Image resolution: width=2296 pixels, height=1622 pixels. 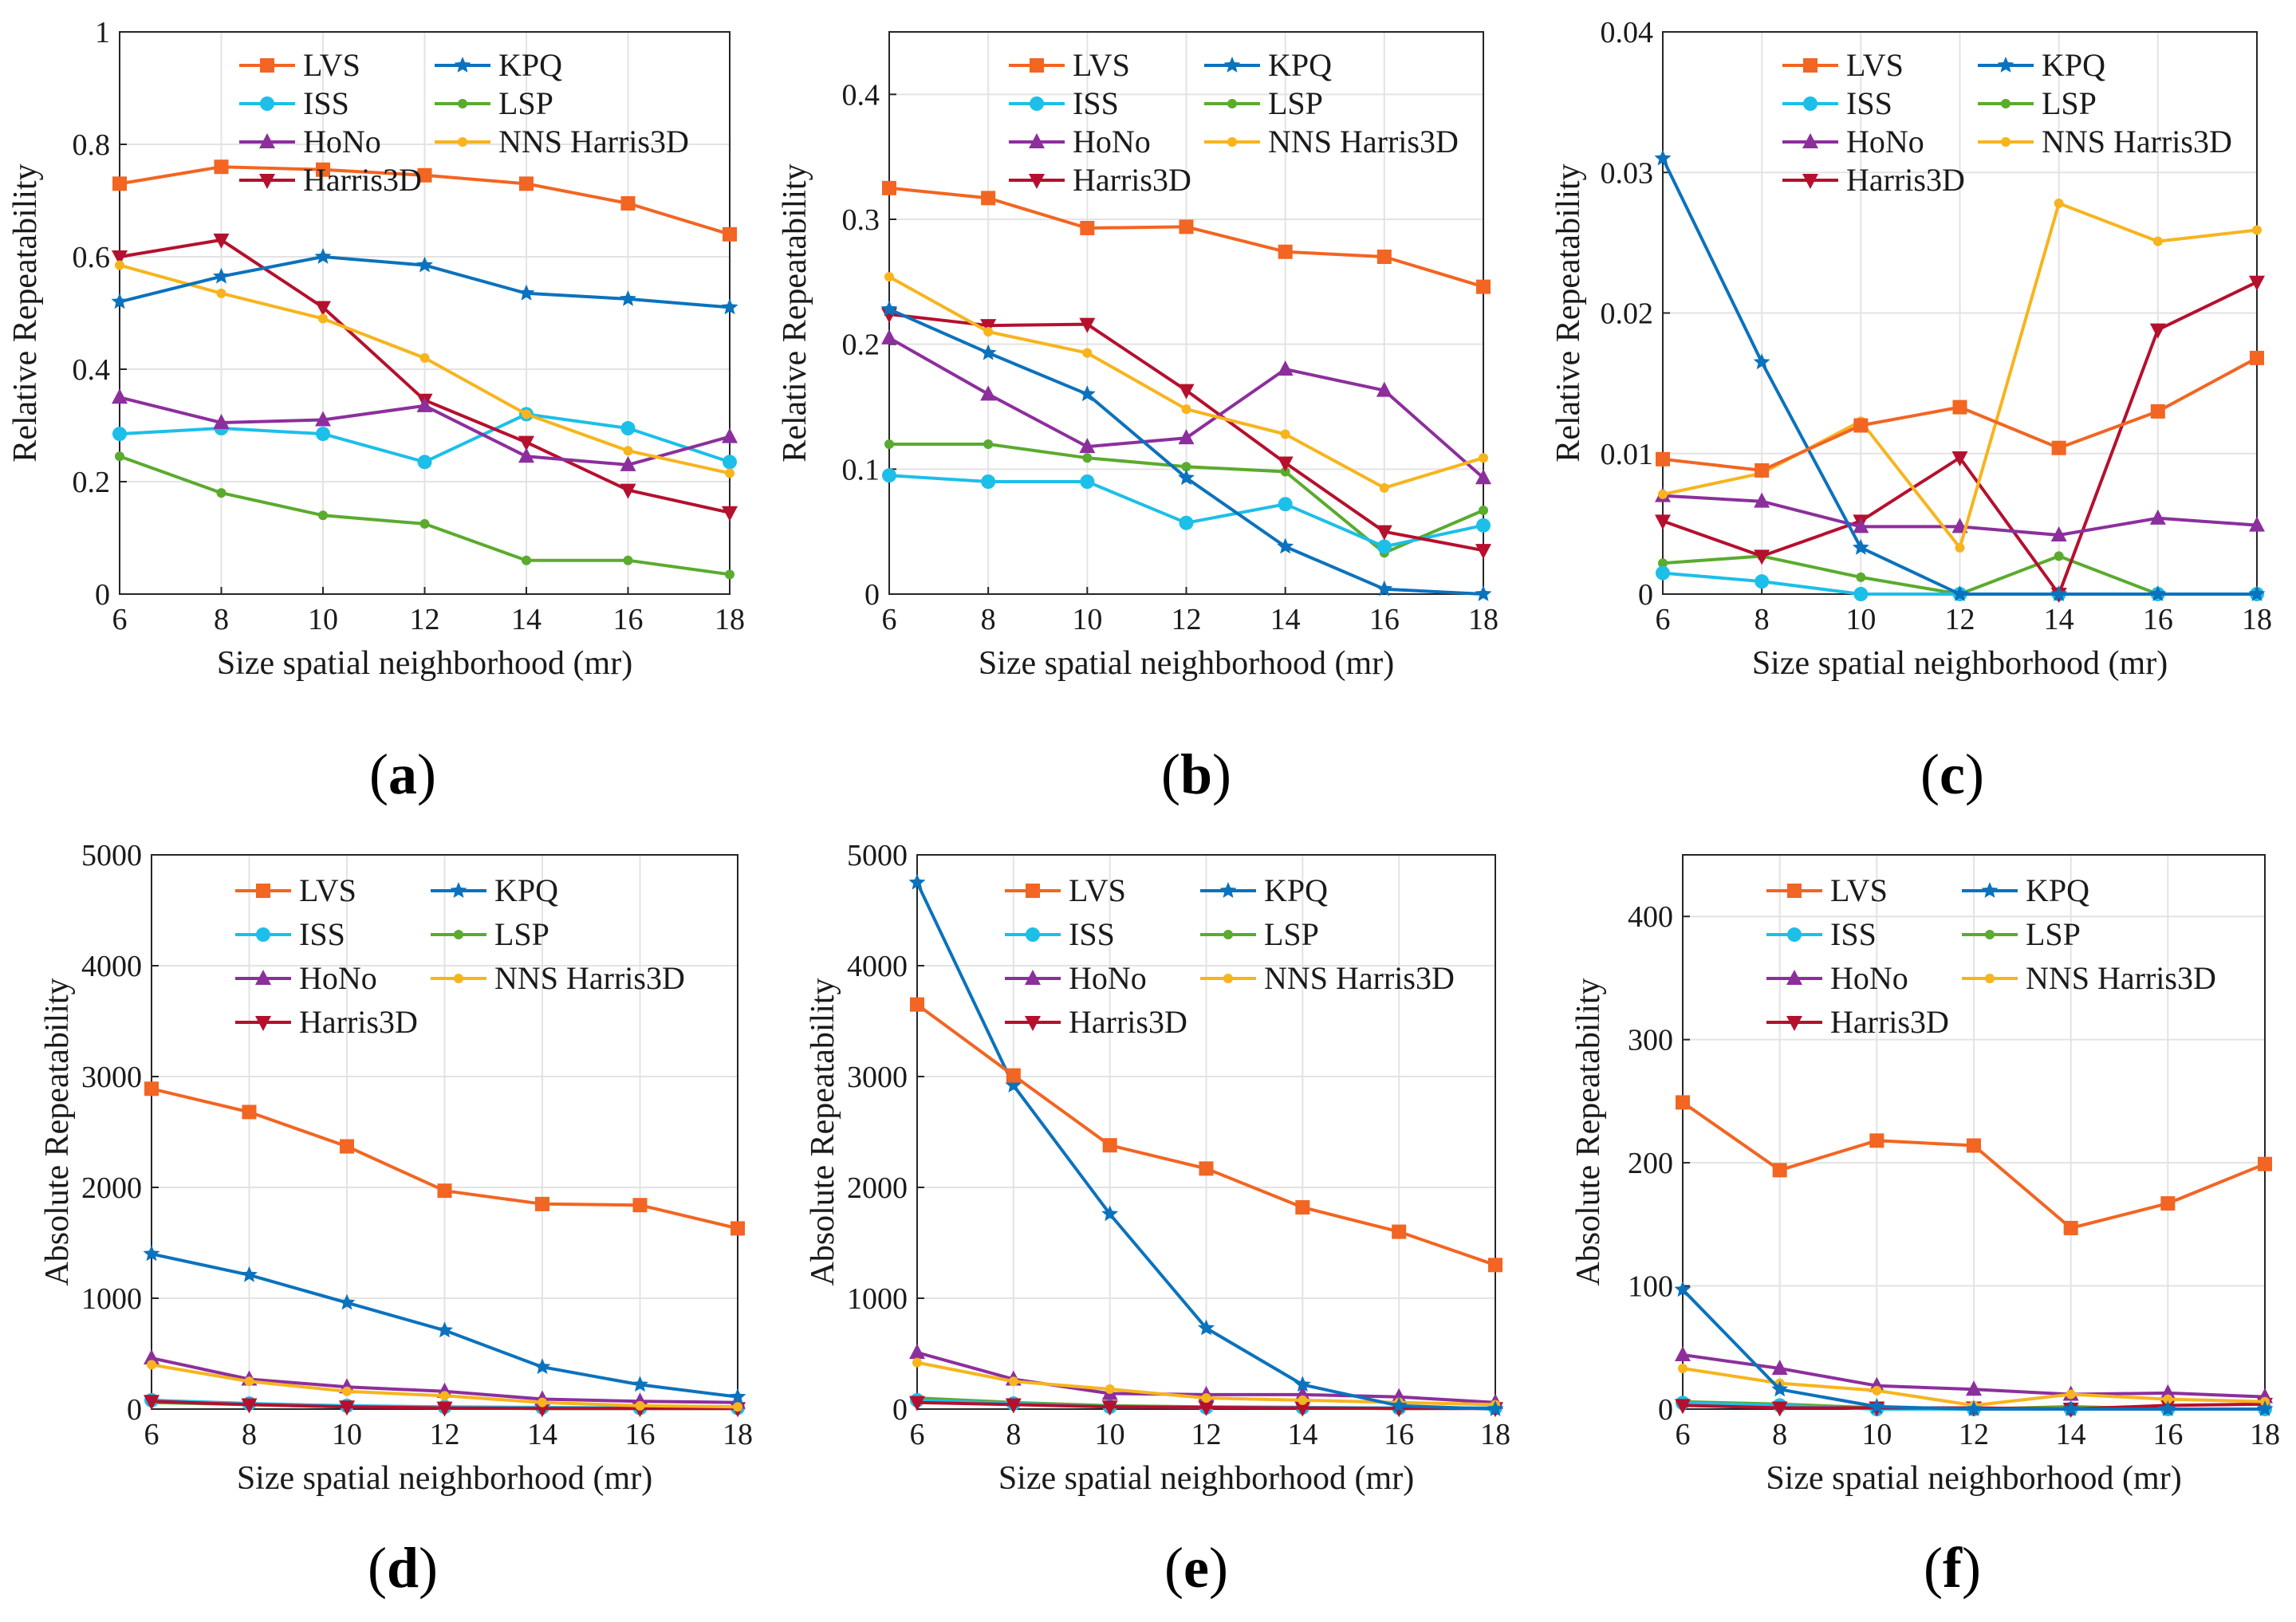 I want to click on x-tick-label: 6, so click(x=151, y=1434).